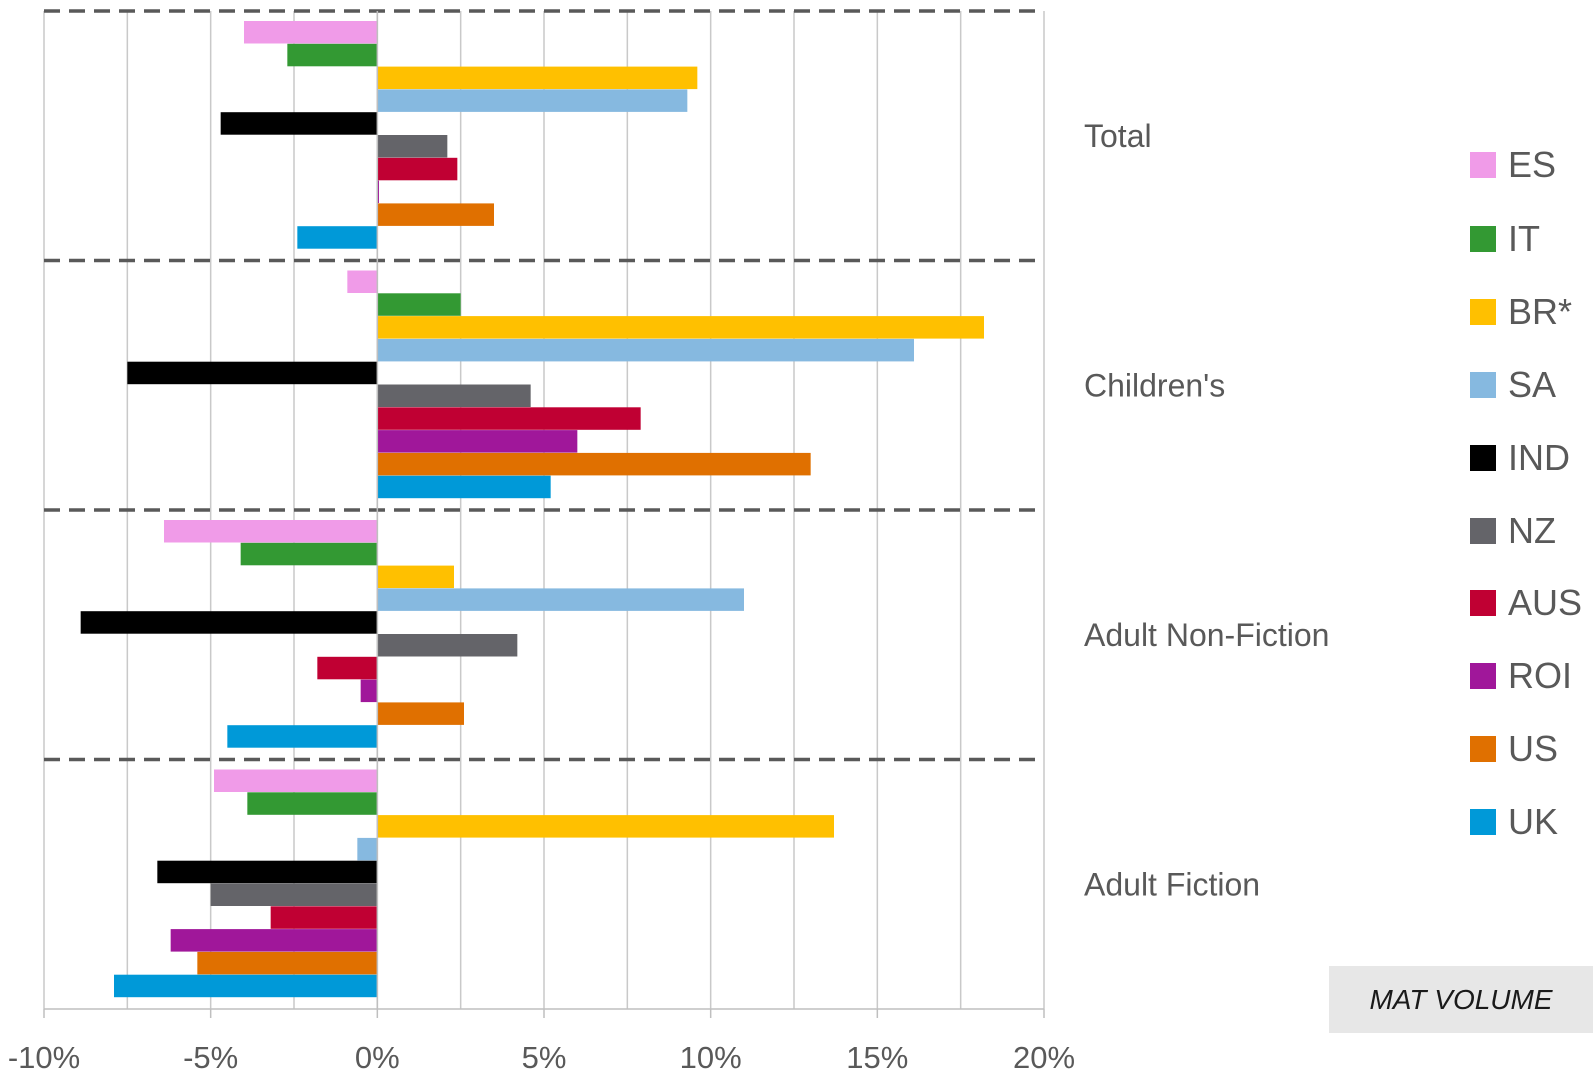  What do you see at coordinates (332, 55) in the screenshot?
I see `bar-total-it` at bounding box center [332, 55].